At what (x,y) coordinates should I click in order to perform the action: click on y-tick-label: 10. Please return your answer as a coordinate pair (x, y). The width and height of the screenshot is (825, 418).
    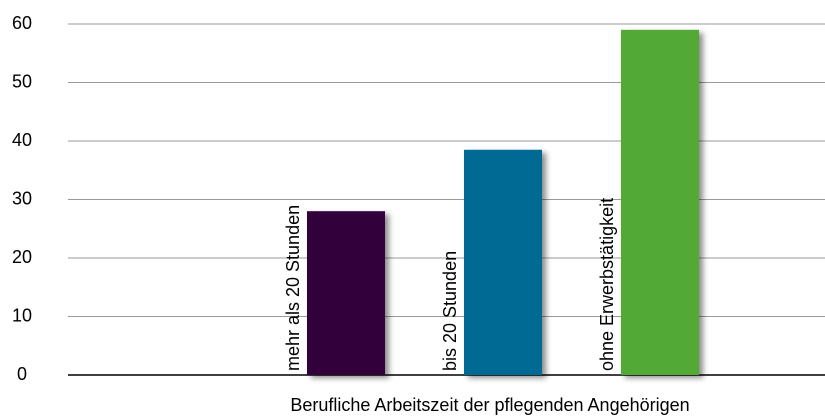
    Looking at the image, I should click on (22, 315).